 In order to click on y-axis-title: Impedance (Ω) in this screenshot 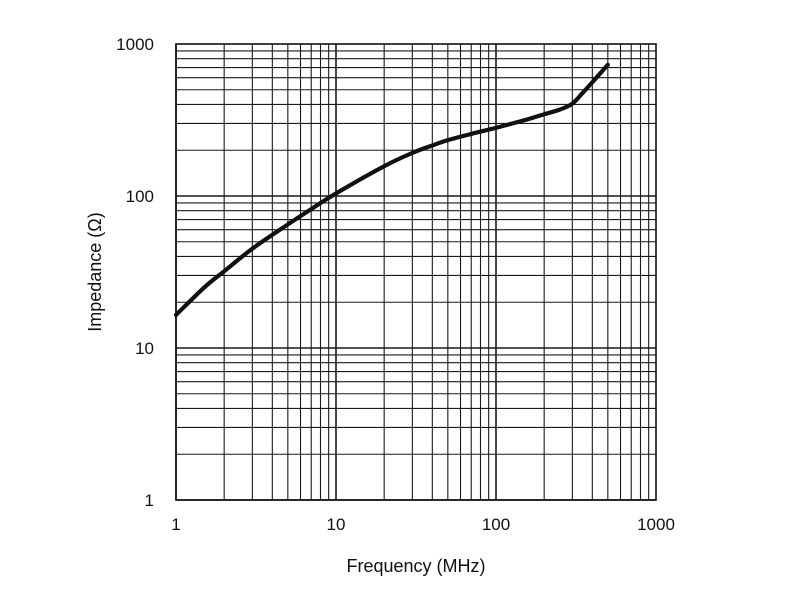, I will do `click(95, 272)`.